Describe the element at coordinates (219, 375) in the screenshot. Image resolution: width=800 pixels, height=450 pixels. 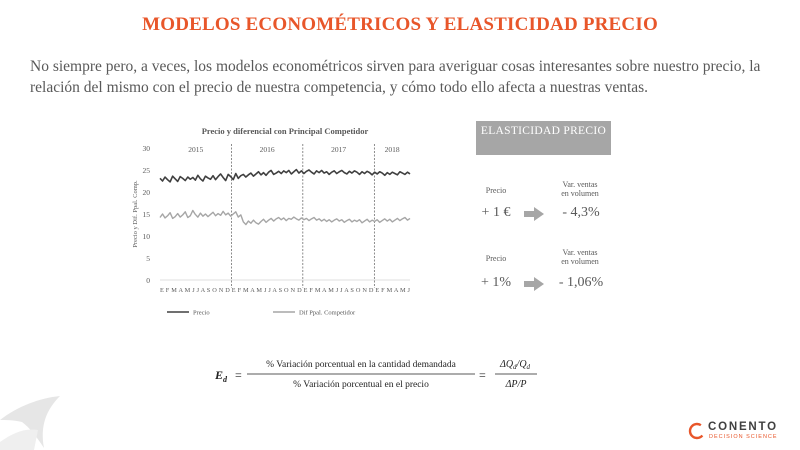
I see `formula-lhs: E` at that location.